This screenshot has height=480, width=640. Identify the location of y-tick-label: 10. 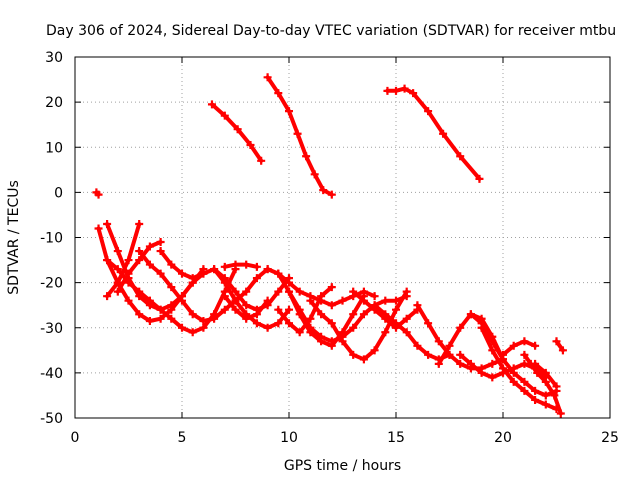
(54, 148).